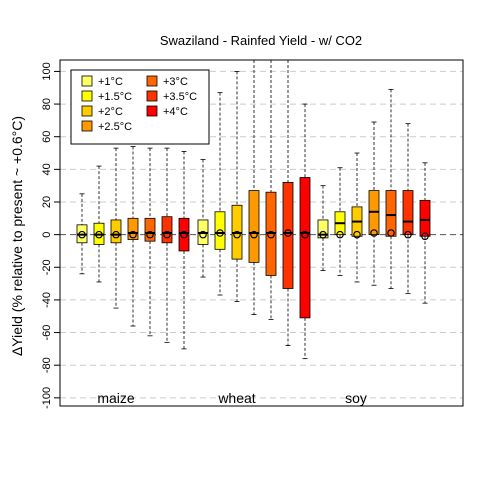  I want to click on group-labels: maize wheat soy, so click(232, 398).